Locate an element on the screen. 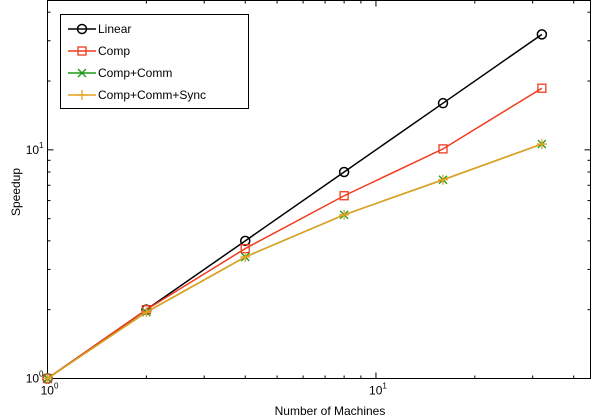 The width and height of the screenshot is (592, 420). legend-box is located at coordinates (154, 61).